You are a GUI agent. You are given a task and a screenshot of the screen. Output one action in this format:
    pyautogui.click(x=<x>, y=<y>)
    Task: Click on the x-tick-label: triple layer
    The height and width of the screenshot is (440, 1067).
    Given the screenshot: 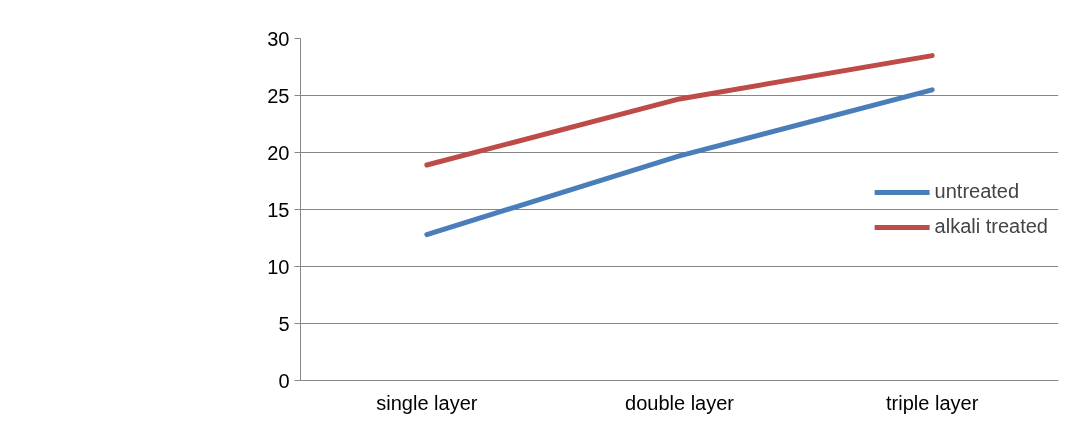 What is the action you would take?
    pyautogui.click(x=932, y=402)
    